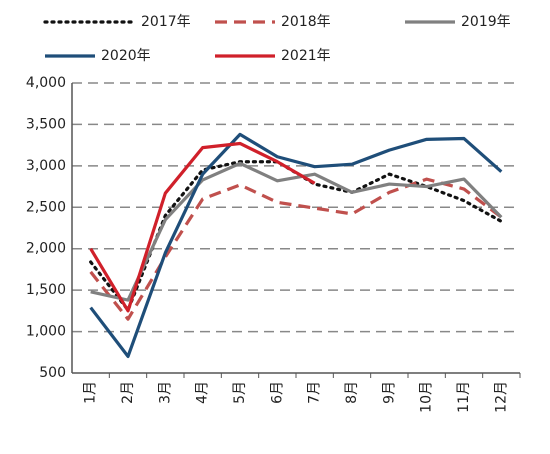 The image size is (550, 454). Describe the element at coordinates (352, 392) in the screenshot. I see `x-tick-label: 8月` at that location.